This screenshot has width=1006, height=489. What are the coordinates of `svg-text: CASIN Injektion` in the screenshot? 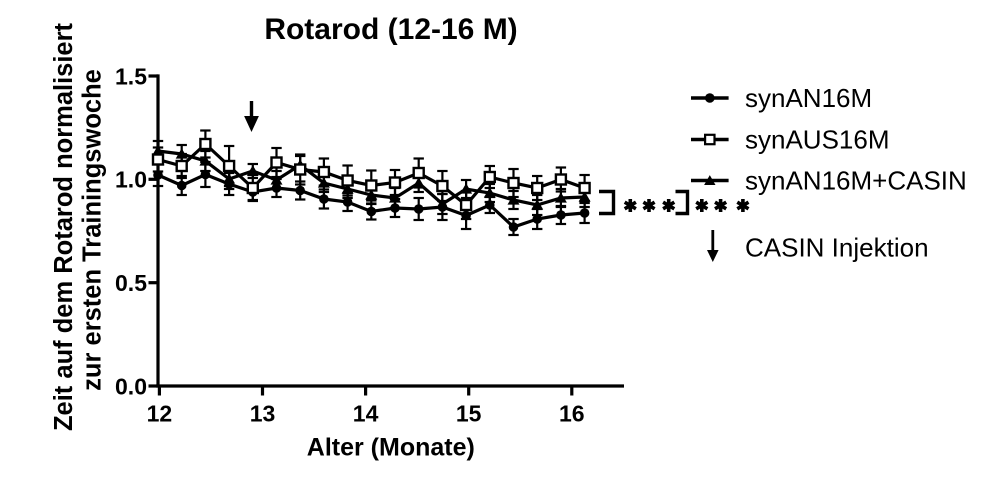 It's located at (837, 248).